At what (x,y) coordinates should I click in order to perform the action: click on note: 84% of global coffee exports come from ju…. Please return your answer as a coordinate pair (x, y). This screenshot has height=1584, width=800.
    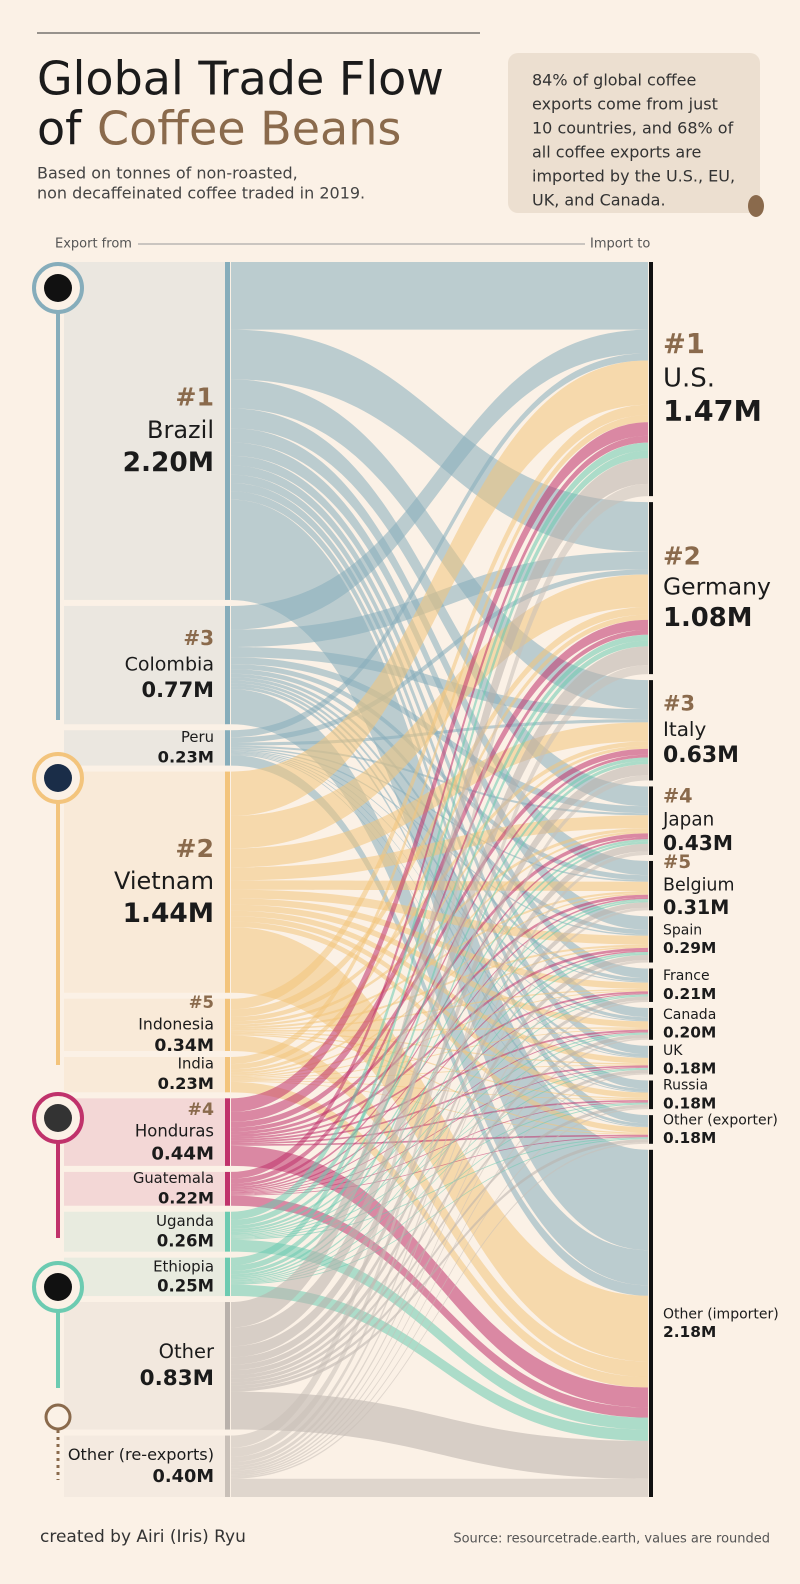
    Looking at the image, I should click on (633, 140).